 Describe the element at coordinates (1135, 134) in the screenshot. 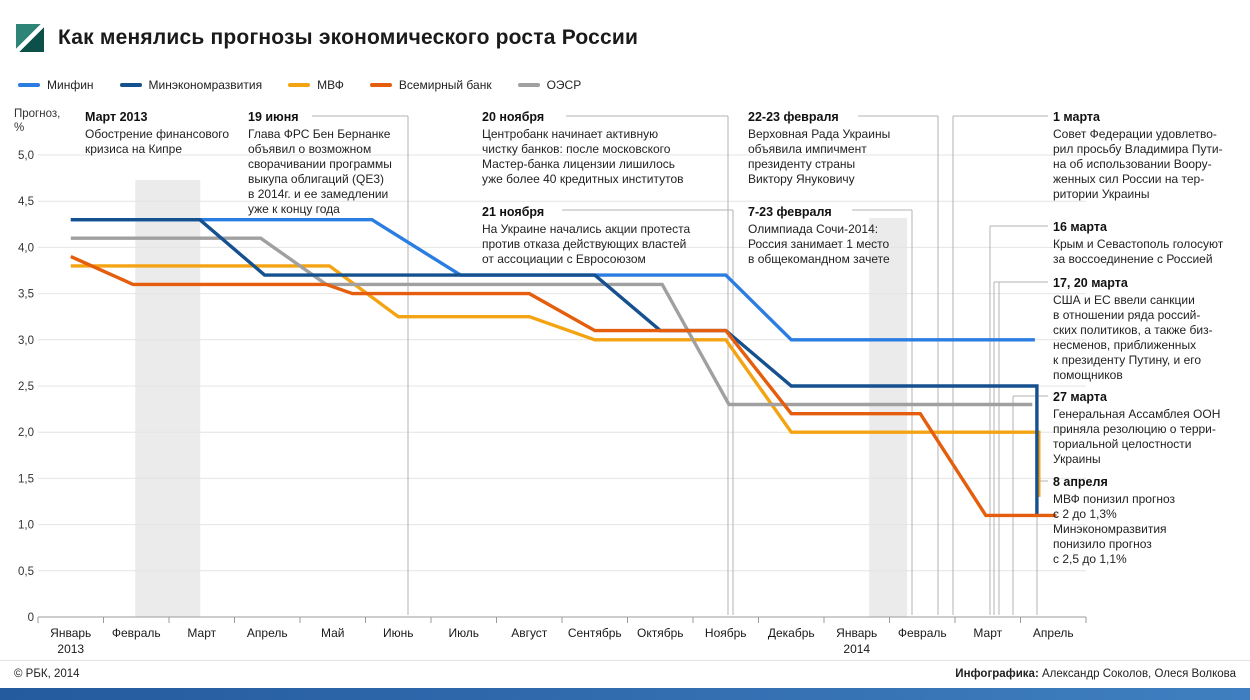

I see `annotation-text-line: Совет Федерации удовлетво-` at that location.